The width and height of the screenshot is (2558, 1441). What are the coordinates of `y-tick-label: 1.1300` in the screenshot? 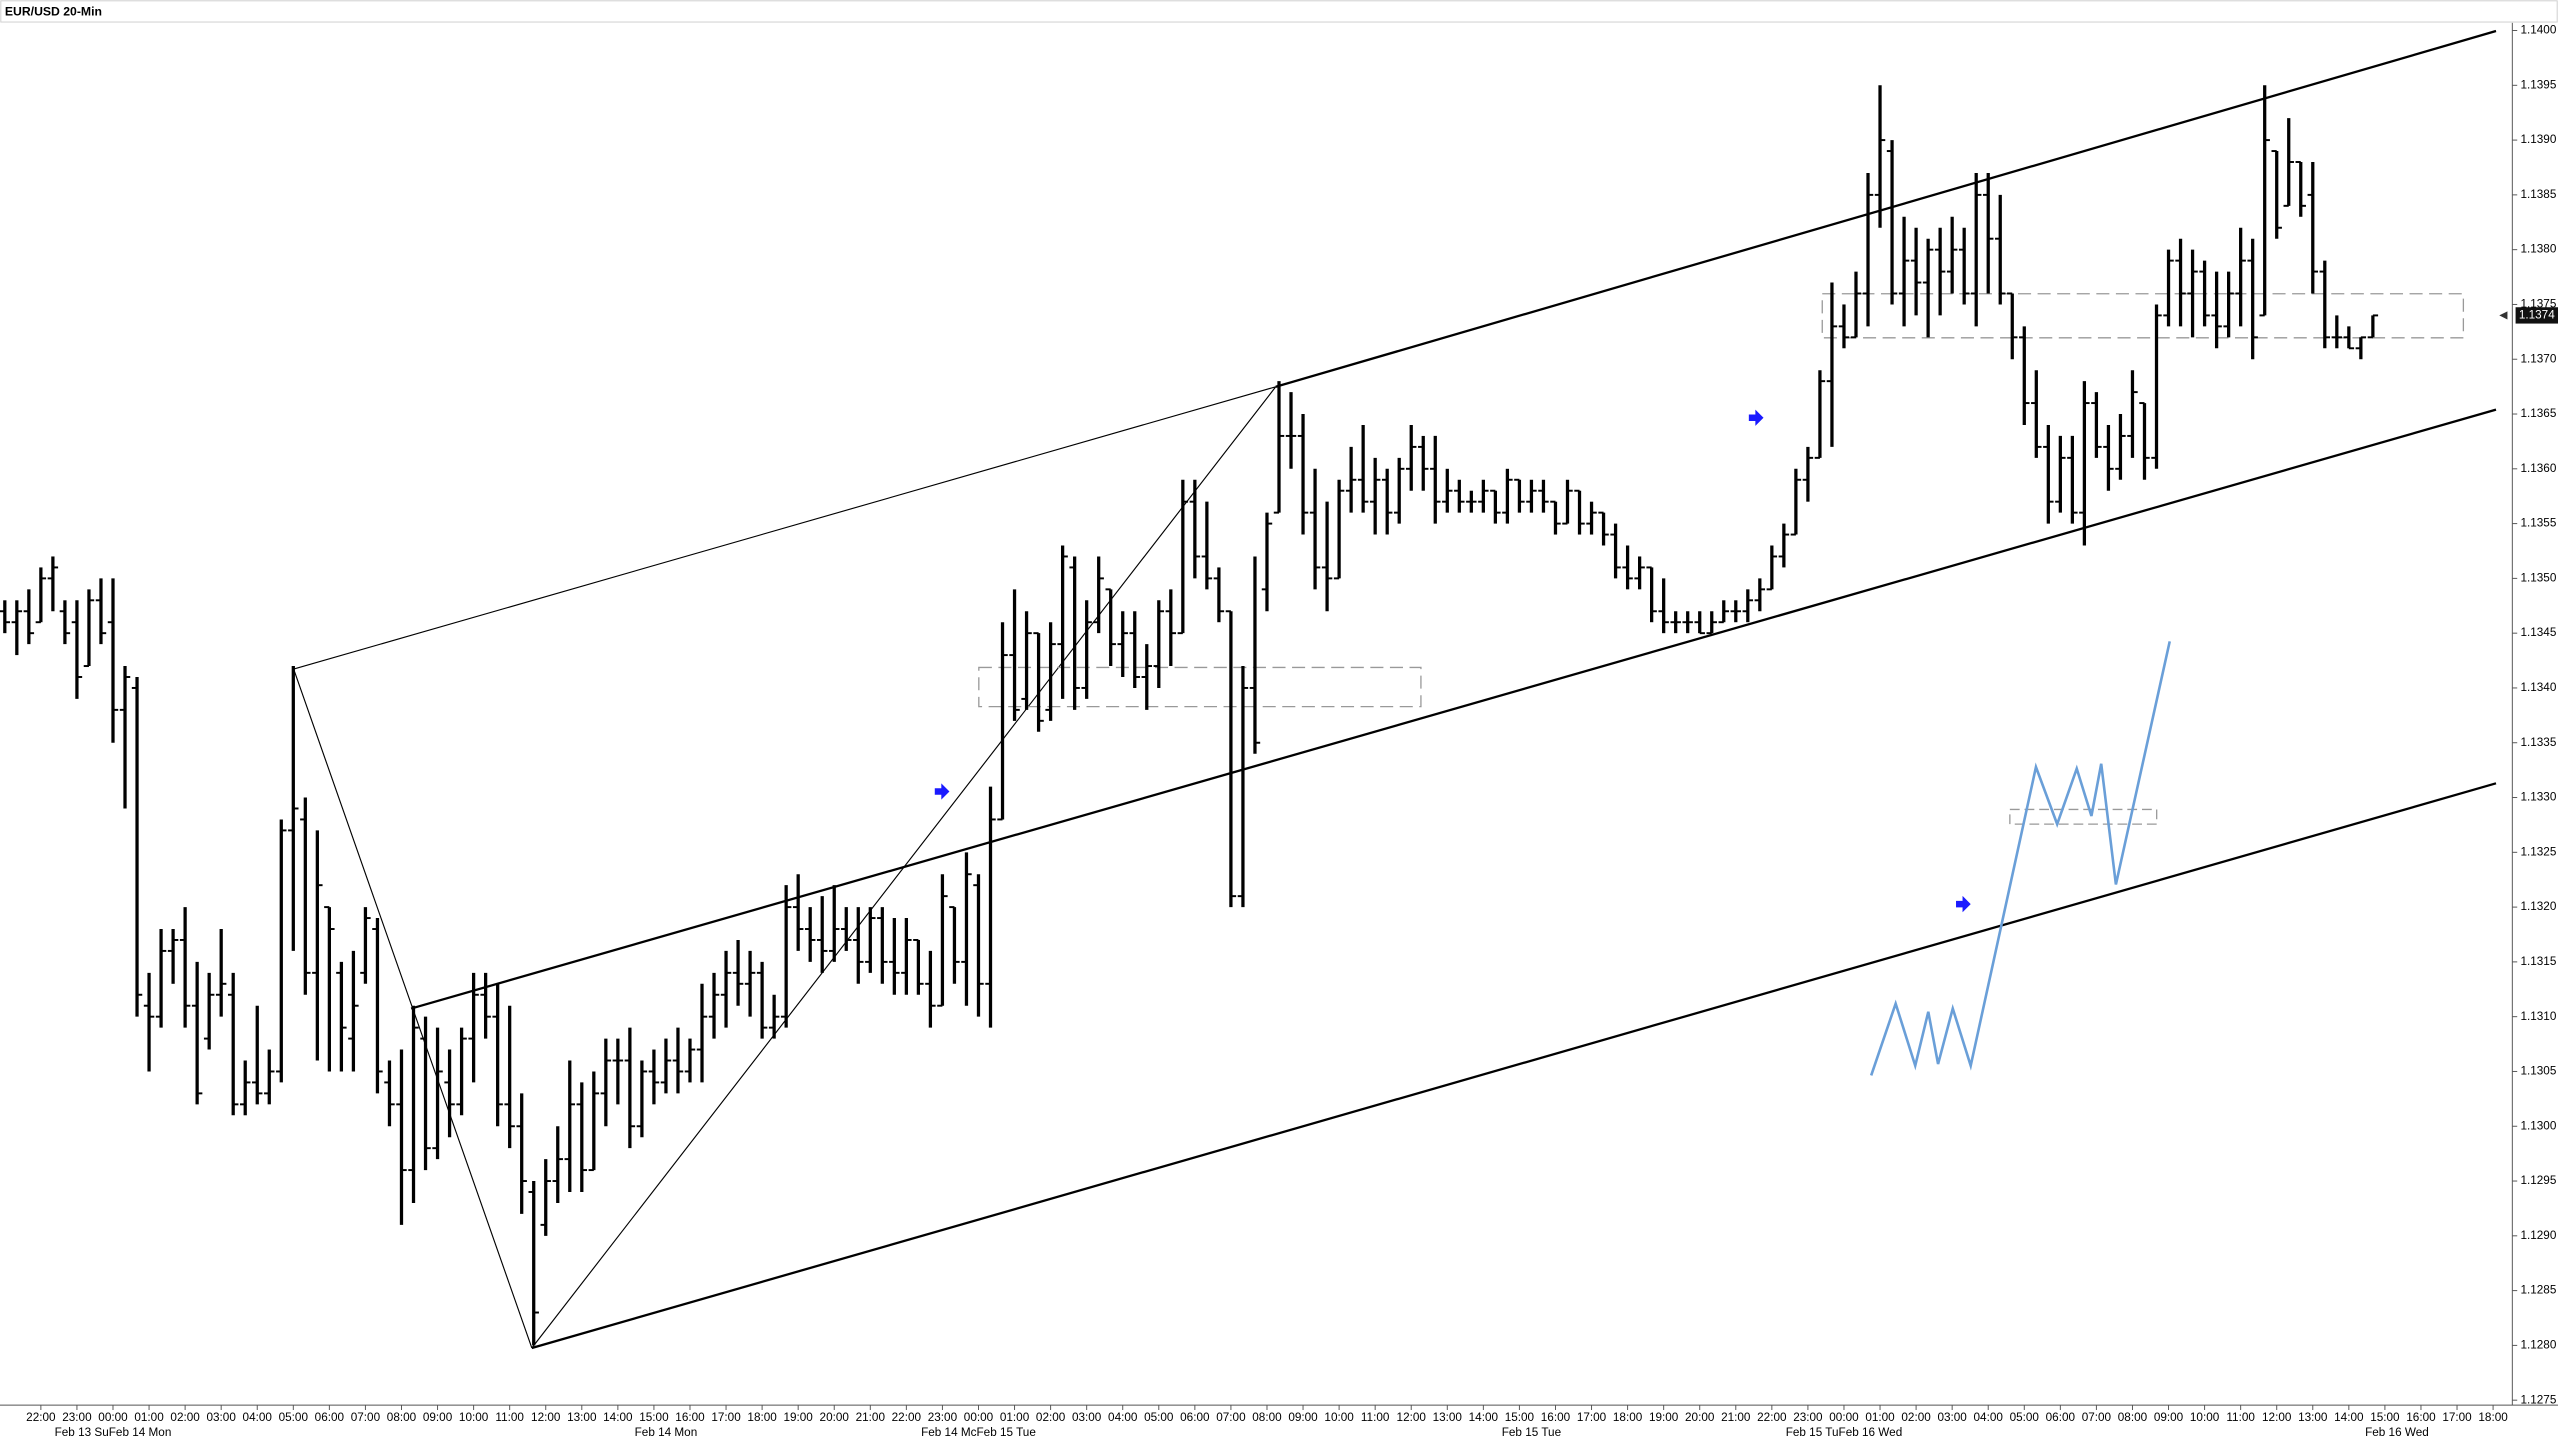 It's located at (2538, 1125).